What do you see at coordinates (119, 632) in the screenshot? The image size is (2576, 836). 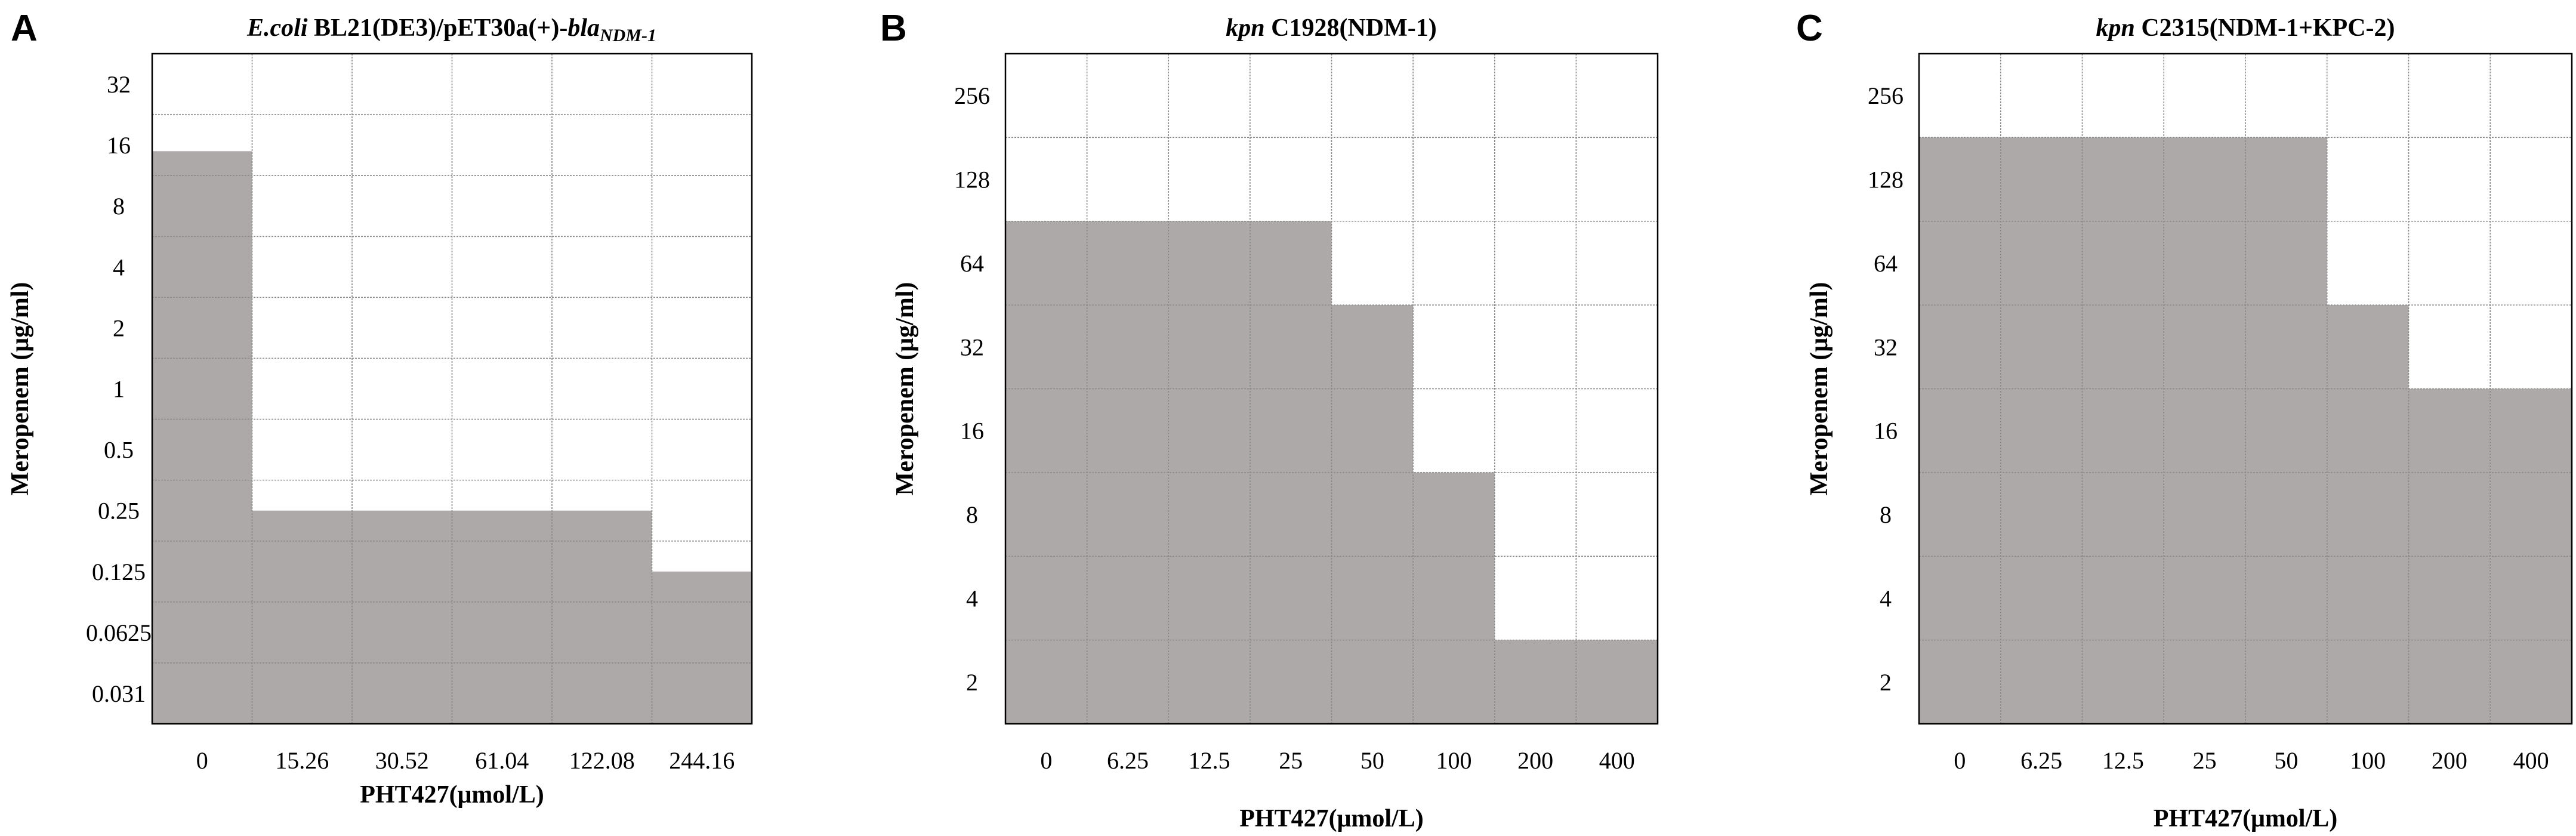 I see `y-tick-label: 0.0625` at bounding box center [119, 632].